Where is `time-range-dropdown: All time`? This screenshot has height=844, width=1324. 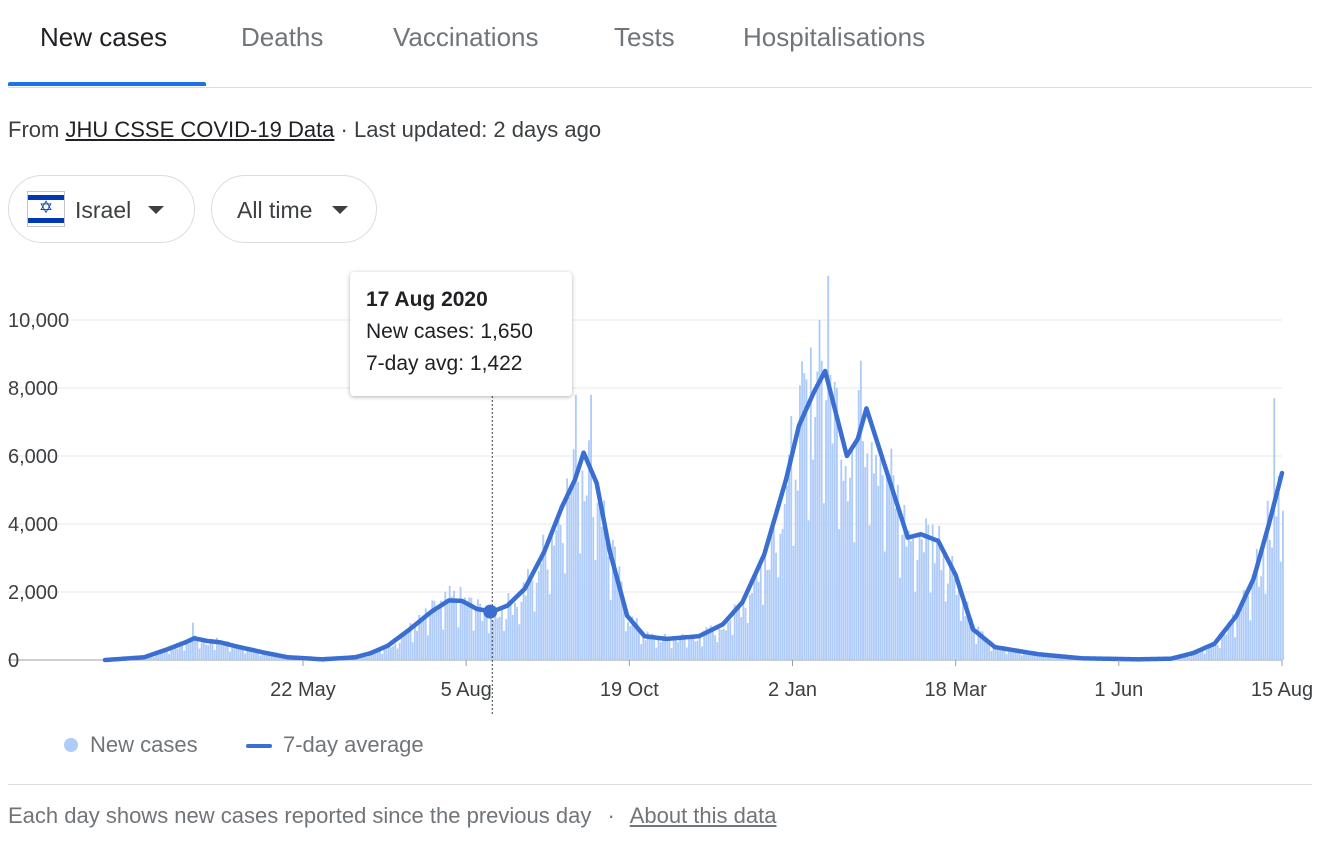
time-range-dropdown: All time is located at coordinates (294, 209).